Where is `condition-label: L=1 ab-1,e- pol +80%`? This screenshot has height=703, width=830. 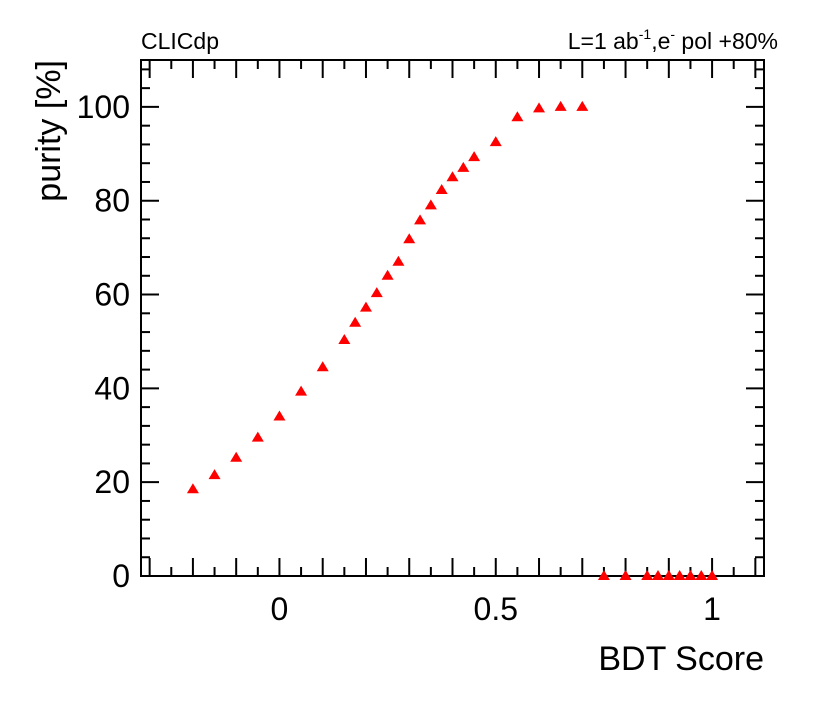
condition-label: L=1 ab-1,e- pol +80% is located at coordinates (673, 40).